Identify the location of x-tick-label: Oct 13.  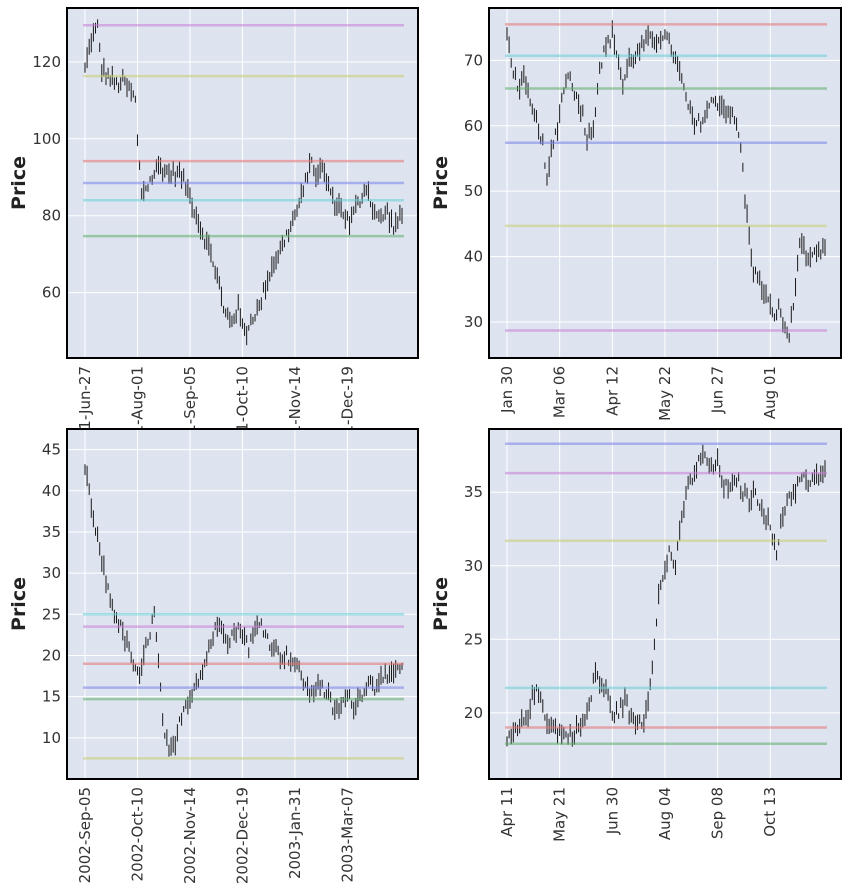
(770, 812).